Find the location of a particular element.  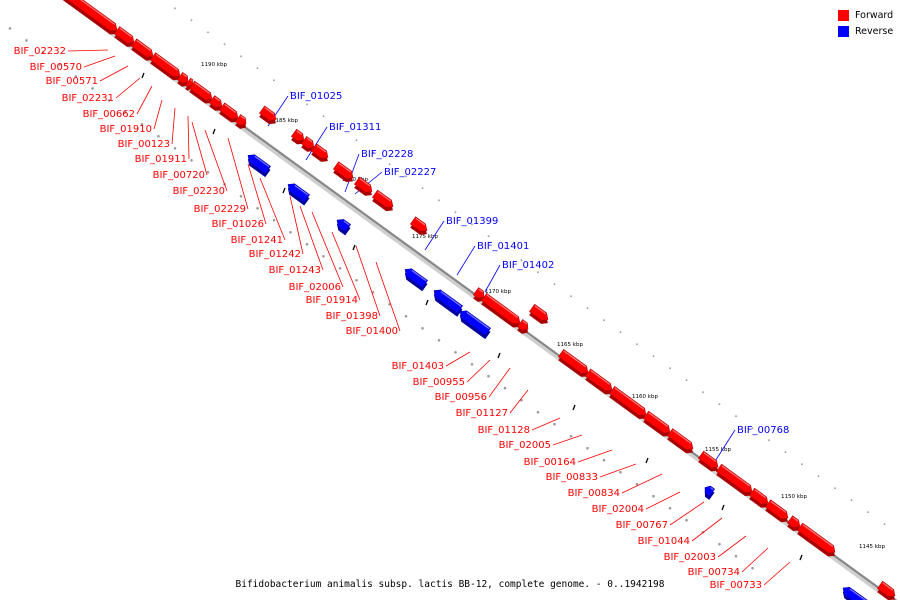

forward-gene-label: BIF_02004 is located at coordinates (618, 509).